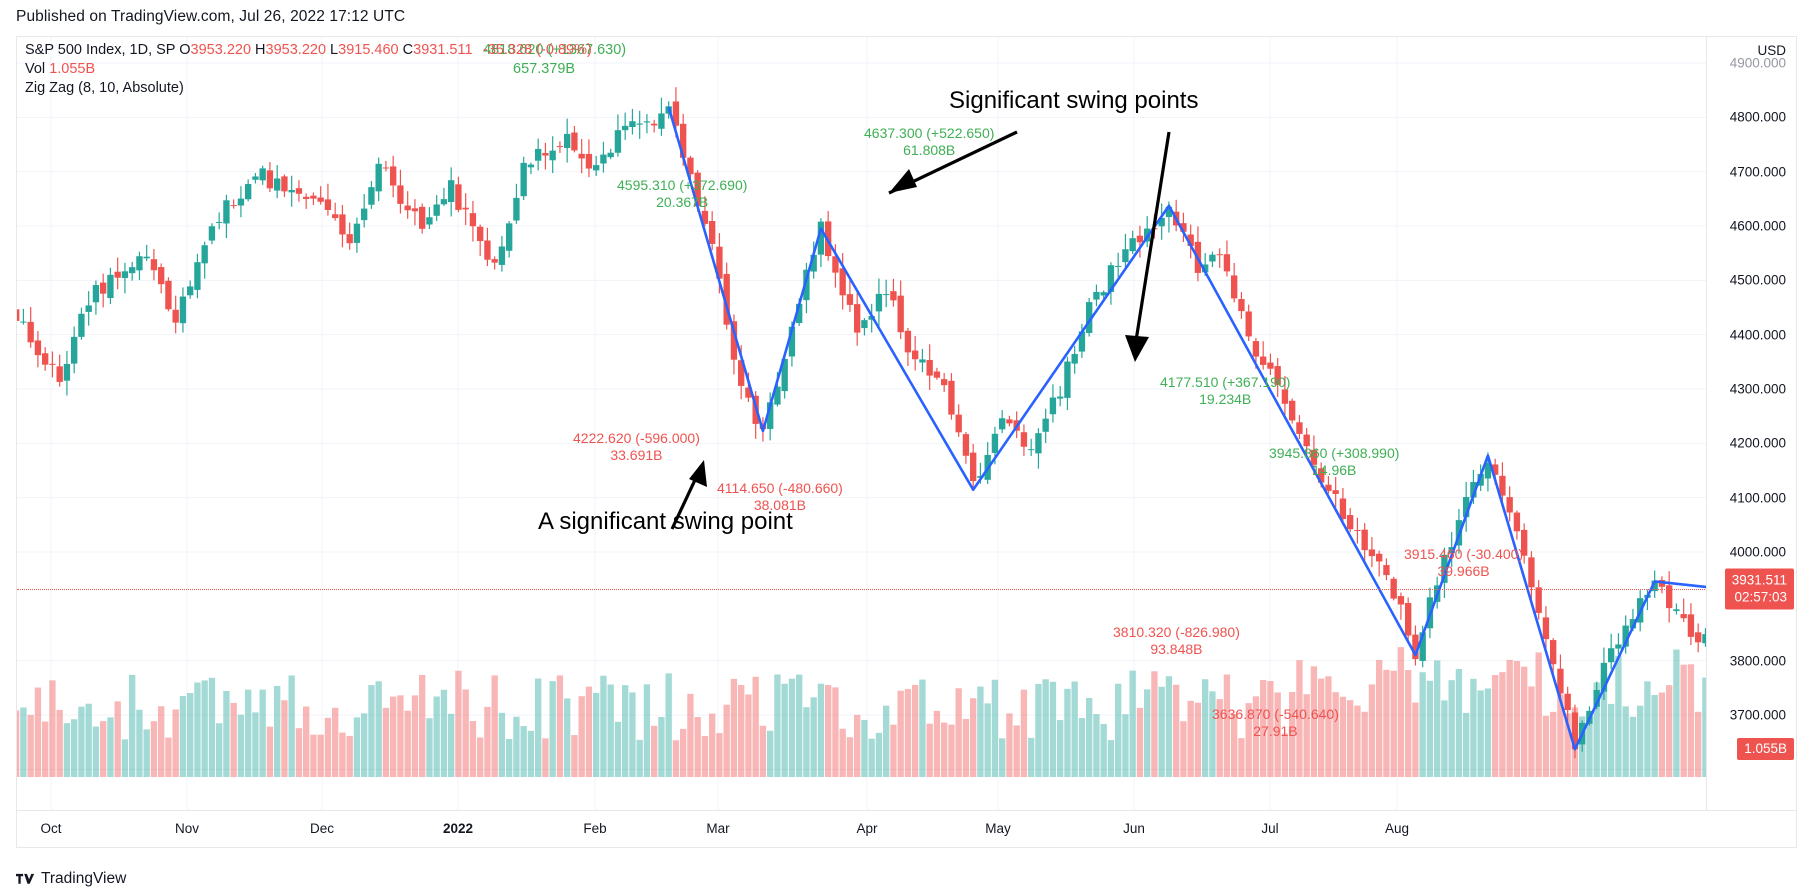 The width and height of the screenshot is (1813, 896). What do you see at coordinates (1757, 226) in the screenshot?
I see `price-tick-4600: 4600.000` at bounding box center [1757, 226].